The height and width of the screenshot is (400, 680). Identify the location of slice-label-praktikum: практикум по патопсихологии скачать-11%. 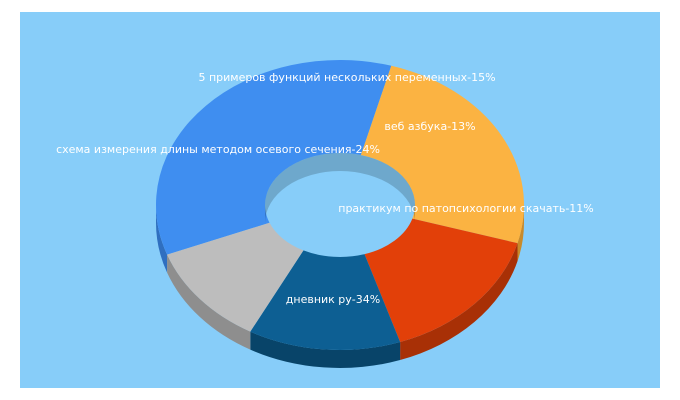
(466, 208).